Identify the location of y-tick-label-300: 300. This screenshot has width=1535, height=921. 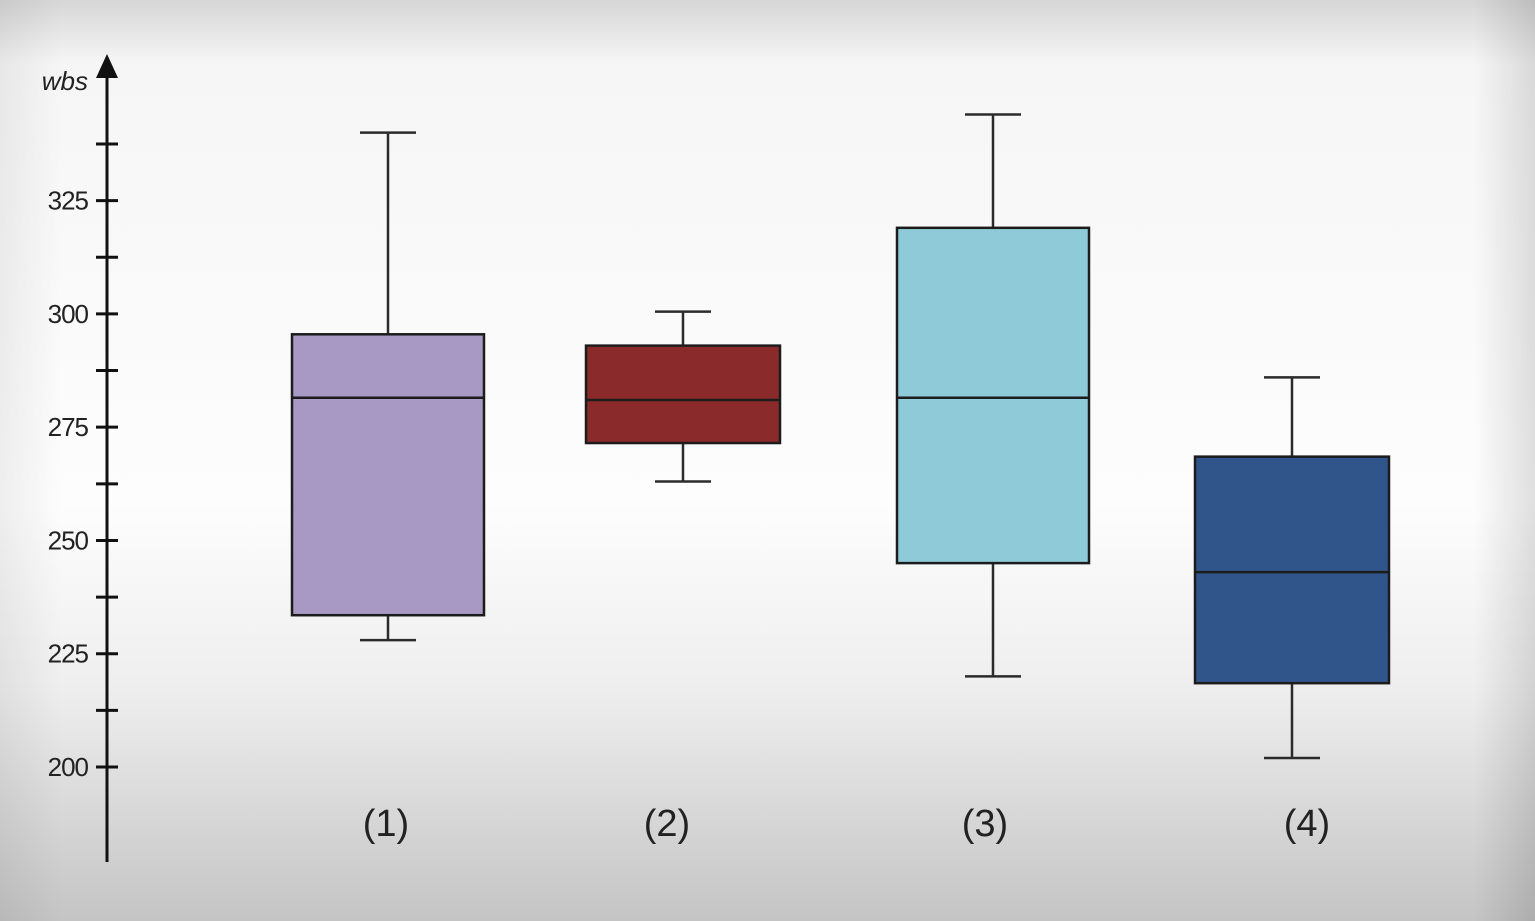
(68, 314).